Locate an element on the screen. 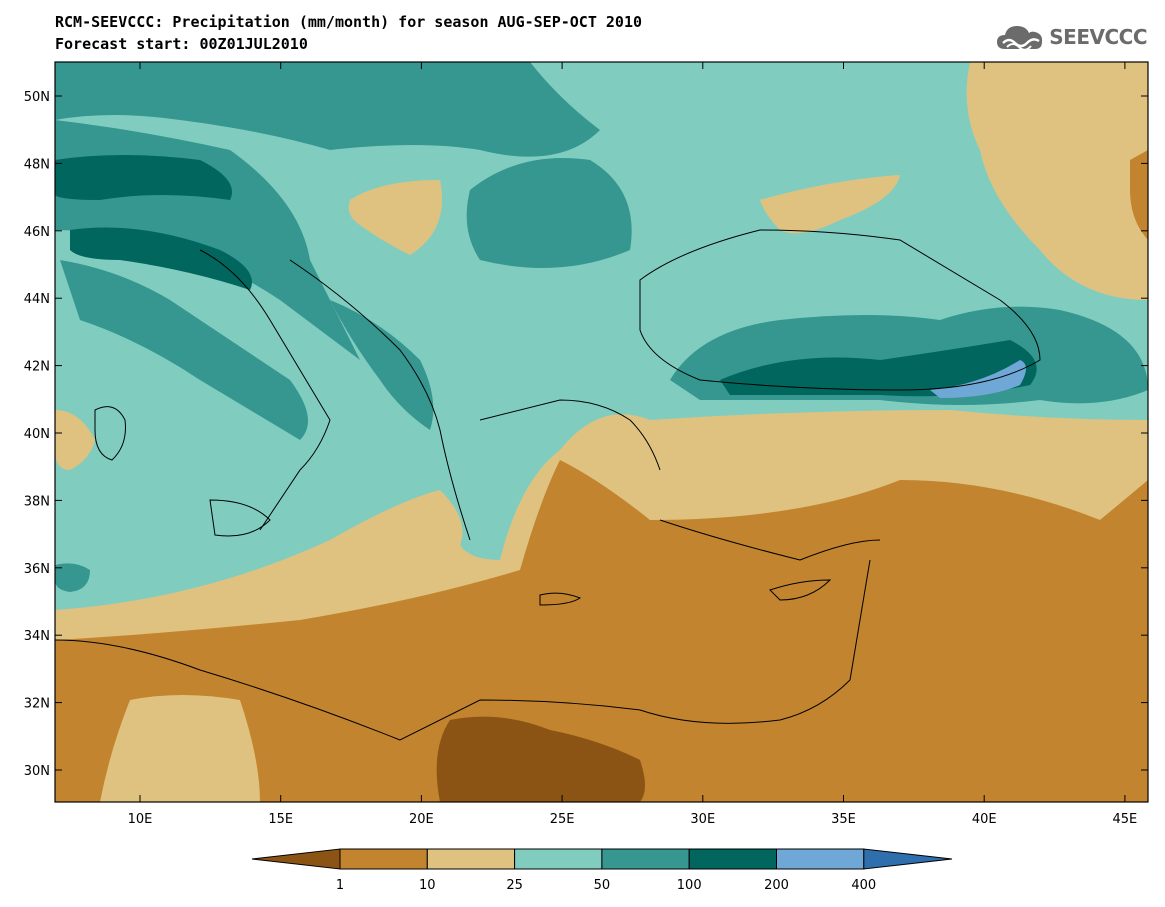 The width and height of the screenshot is (1165, 907). lat-tick-label: 32N is located at coordinates (37, 704).